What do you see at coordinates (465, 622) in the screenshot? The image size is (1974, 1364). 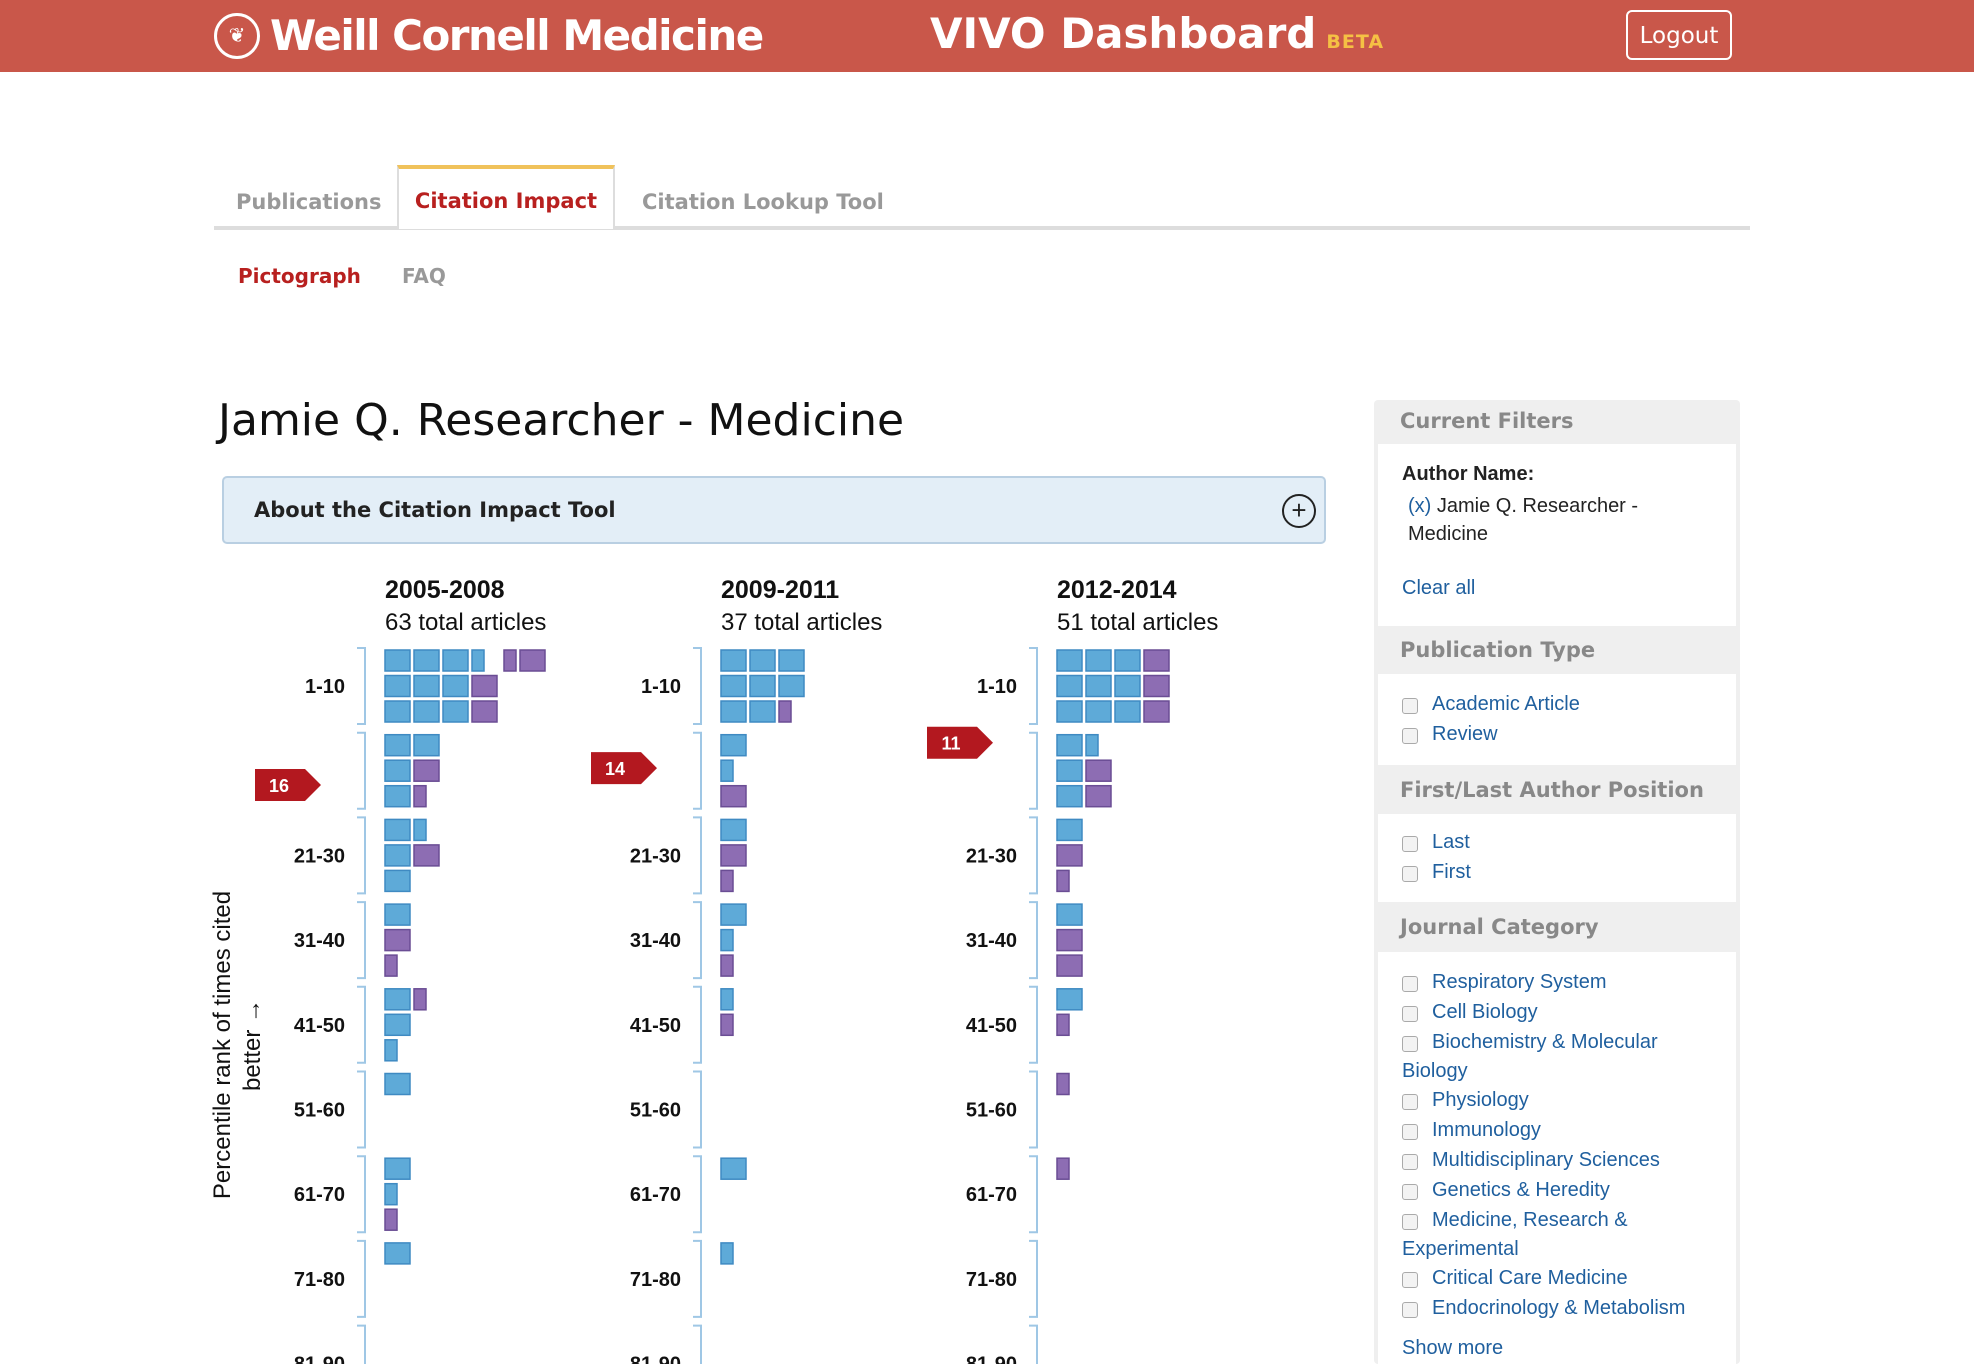 I see `group-total-label: 63 total articles` at bounding box center [465, 622].